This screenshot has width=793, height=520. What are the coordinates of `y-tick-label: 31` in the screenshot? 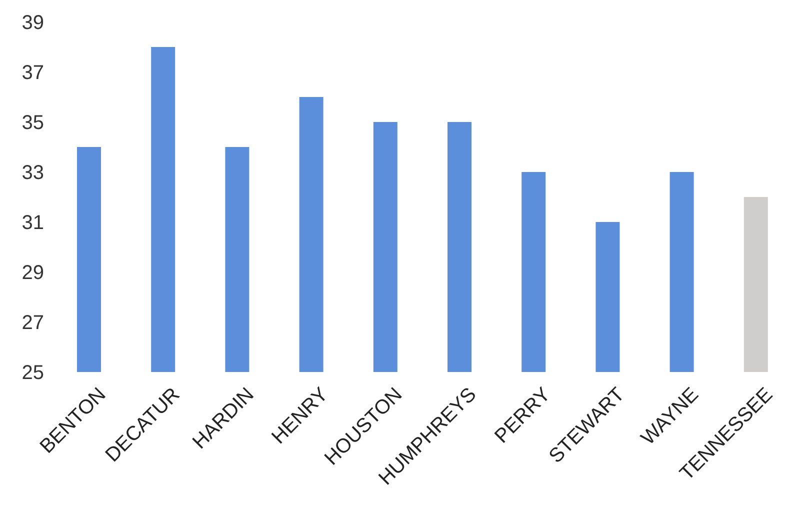 It's located at (33, 223).